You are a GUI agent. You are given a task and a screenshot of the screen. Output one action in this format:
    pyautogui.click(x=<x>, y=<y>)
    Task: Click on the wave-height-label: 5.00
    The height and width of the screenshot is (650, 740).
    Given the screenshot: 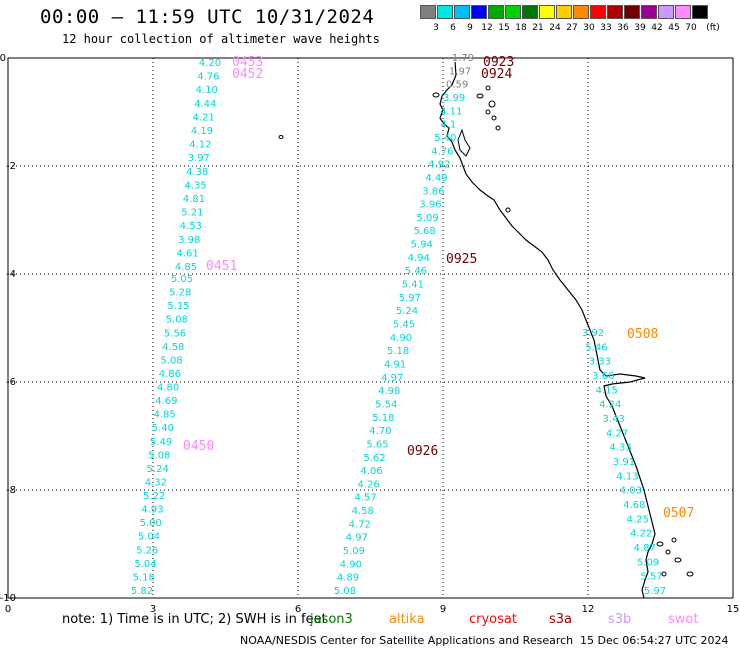 What is the action you would take?
    pyautogui.click(x=151, y=523)
    